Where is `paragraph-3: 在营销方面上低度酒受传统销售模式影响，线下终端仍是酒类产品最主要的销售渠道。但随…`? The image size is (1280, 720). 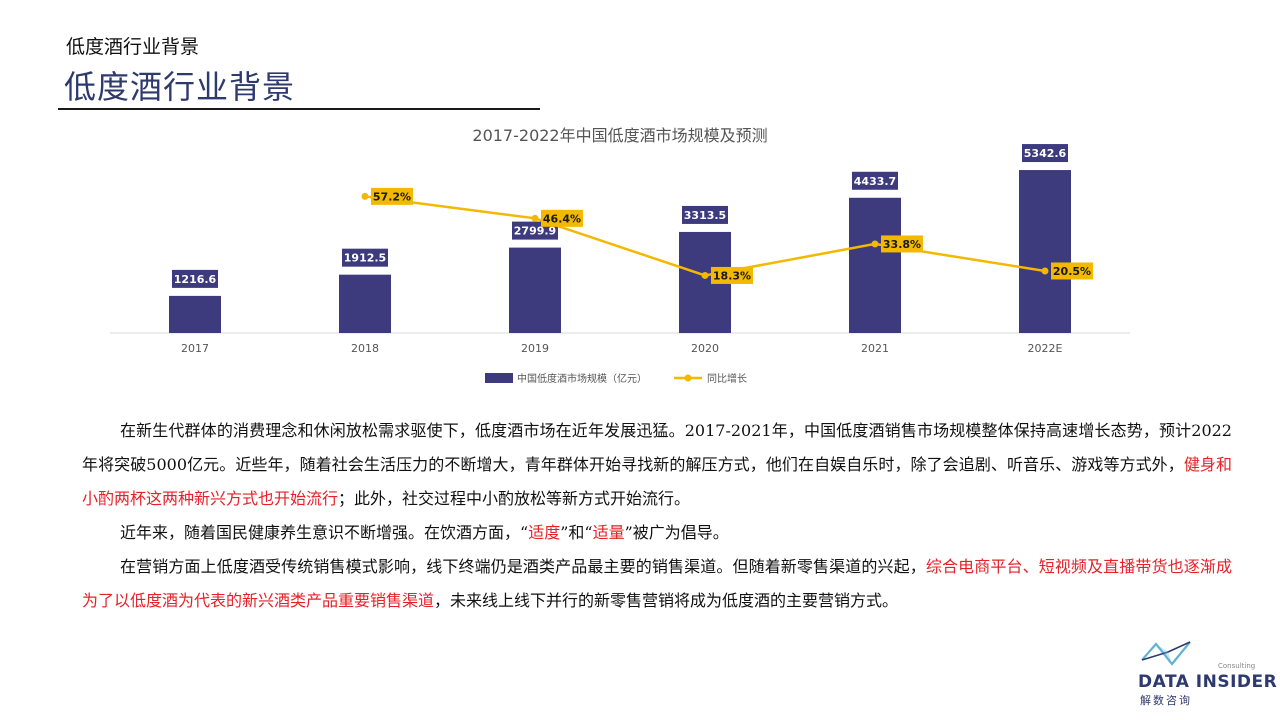 paragraph-3: 在营销方面上低度酒受传统销售模式影响，线下终端仍是酒类产品最主要的销售渠道。但随… is located at coordinates (657, 584).